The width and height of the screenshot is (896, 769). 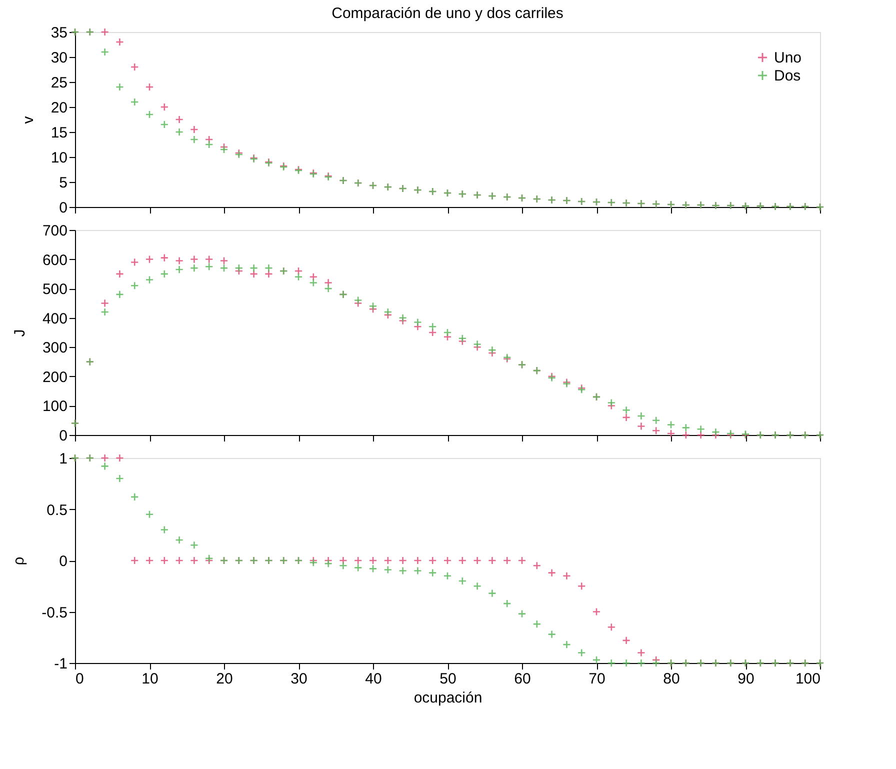 I want to click on y-tick-label: 0.5, so click(x=57, y=510).